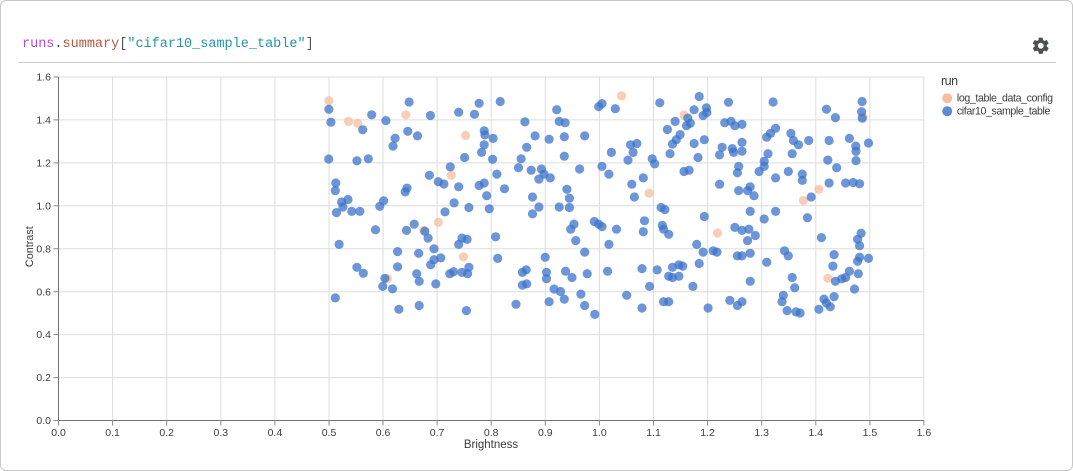  I want to click on svg-text: cifar10_sample_table, so click(1004, 111).